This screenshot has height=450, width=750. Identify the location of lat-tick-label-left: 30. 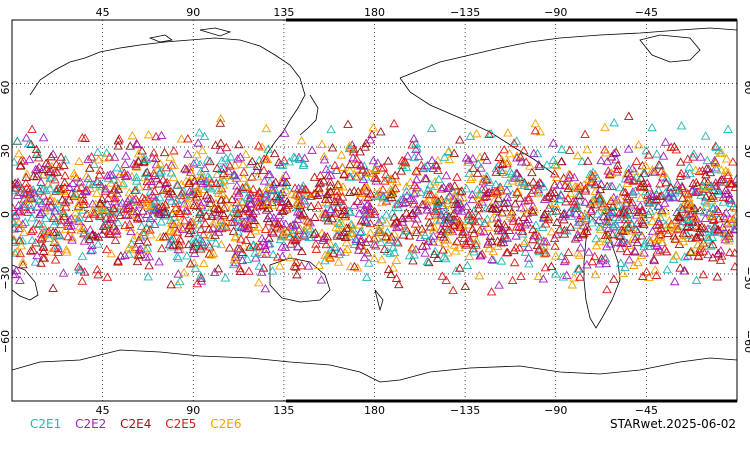
(6, 151).